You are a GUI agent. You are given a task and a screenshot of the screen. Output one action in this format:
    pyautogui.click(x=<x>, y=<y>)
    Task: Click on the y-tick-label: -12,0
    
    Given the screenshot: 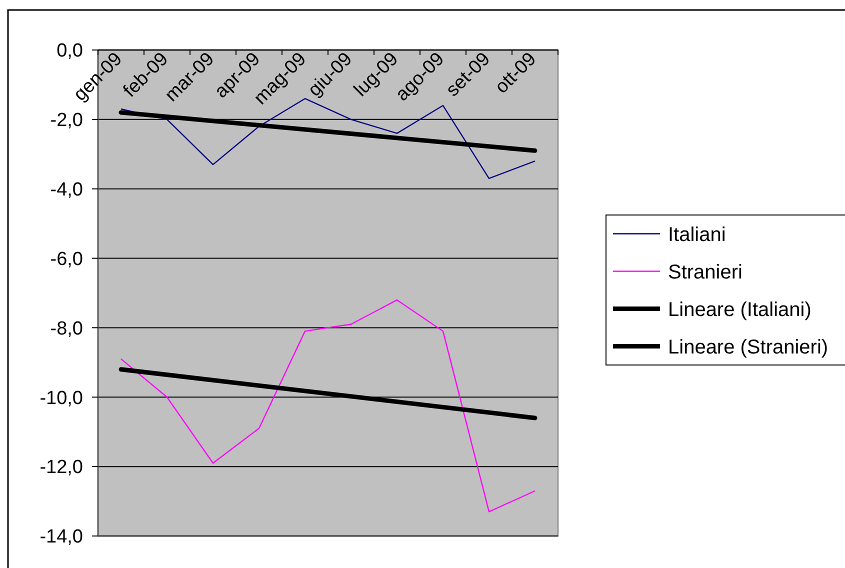 What is the action you would take?
    pyautogui.click(x=61, y=467)
    